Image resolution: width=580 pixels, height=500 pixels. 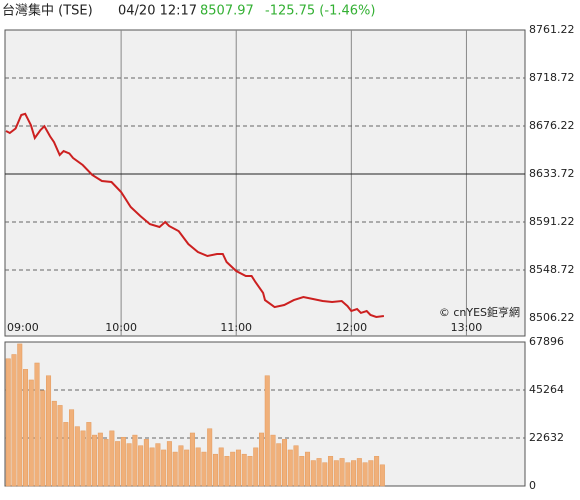 I want to click on x-tick-label: 10:00, so click(x=121, y=327).